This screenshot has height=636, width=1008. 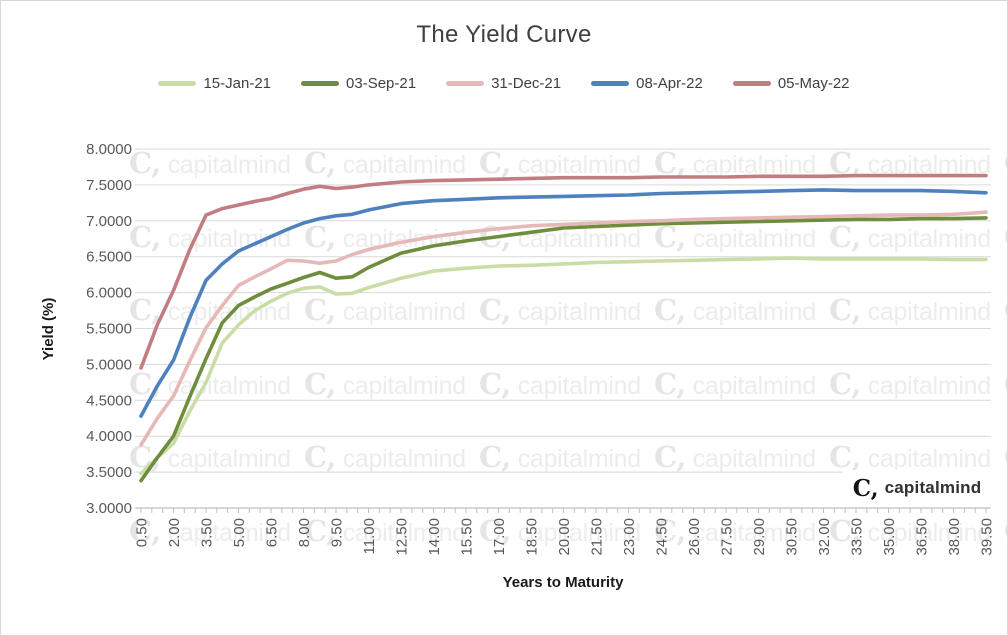 I want to click on capitalmind-logo-icon: C,, so click(x=865, y=488).